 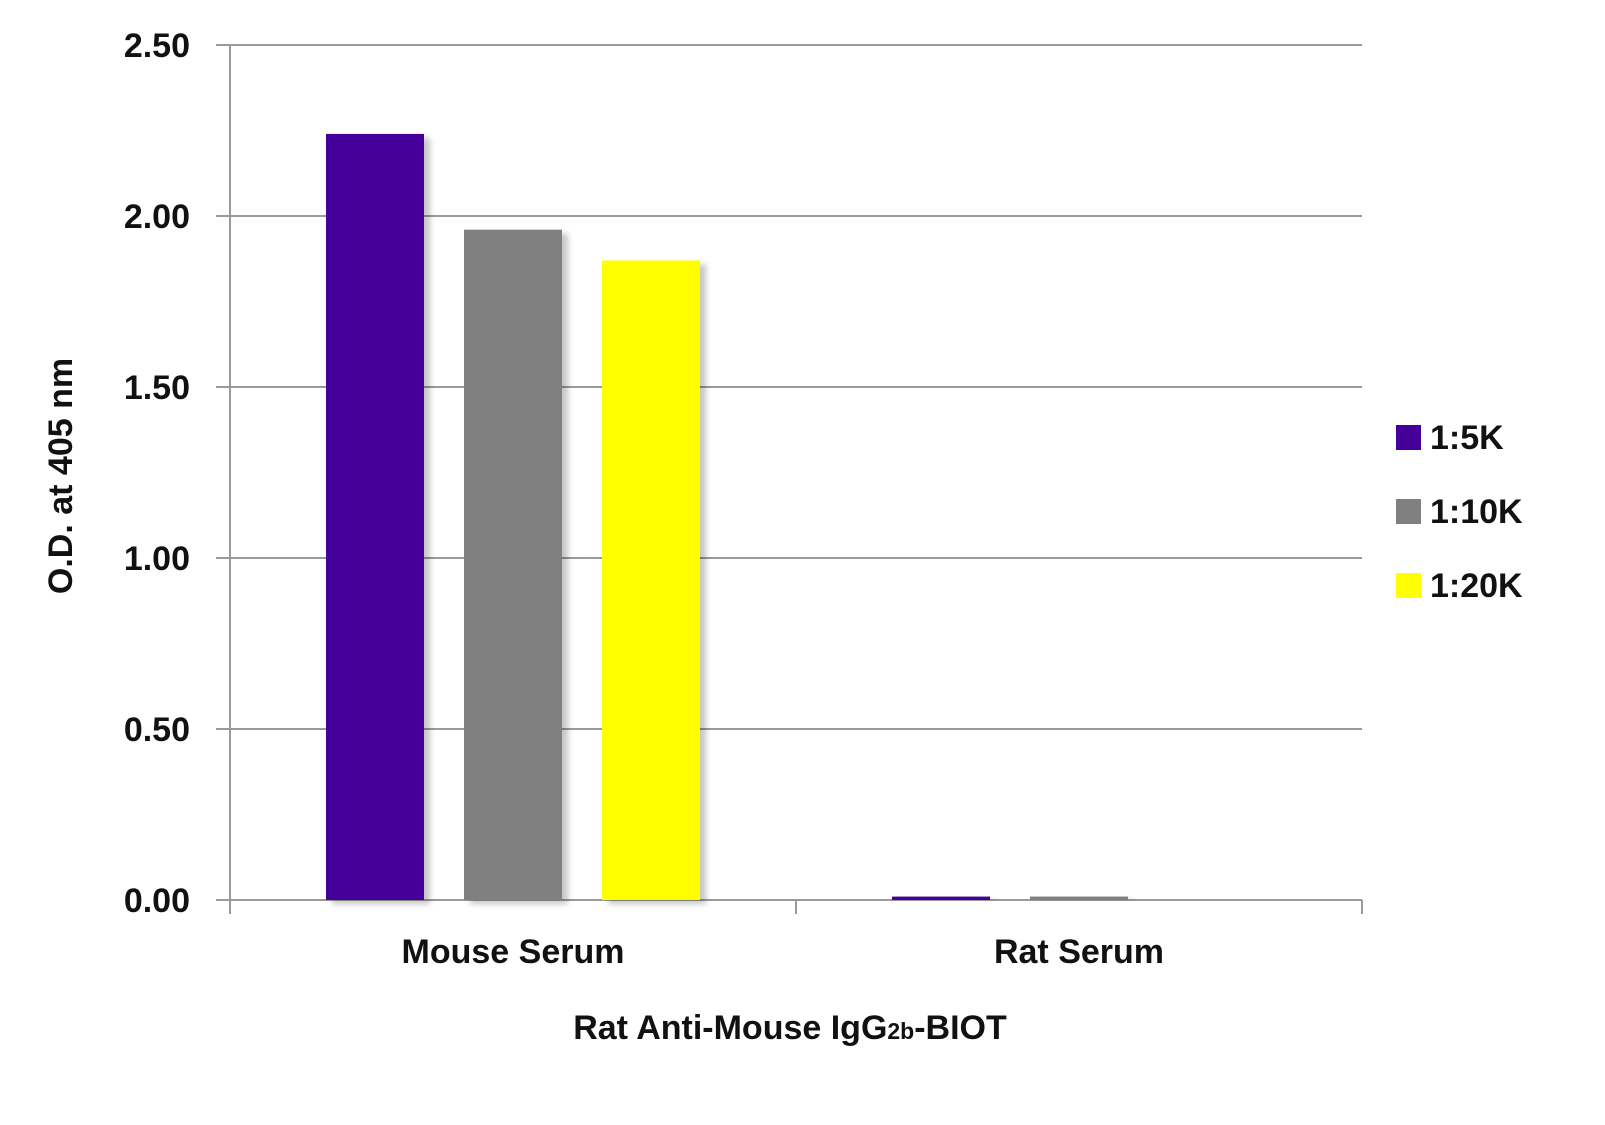 What do you see at coordinates (157, 388) in the screenshot?
I see `y-tick-label: 1.50` at bounding box center [157, 388].